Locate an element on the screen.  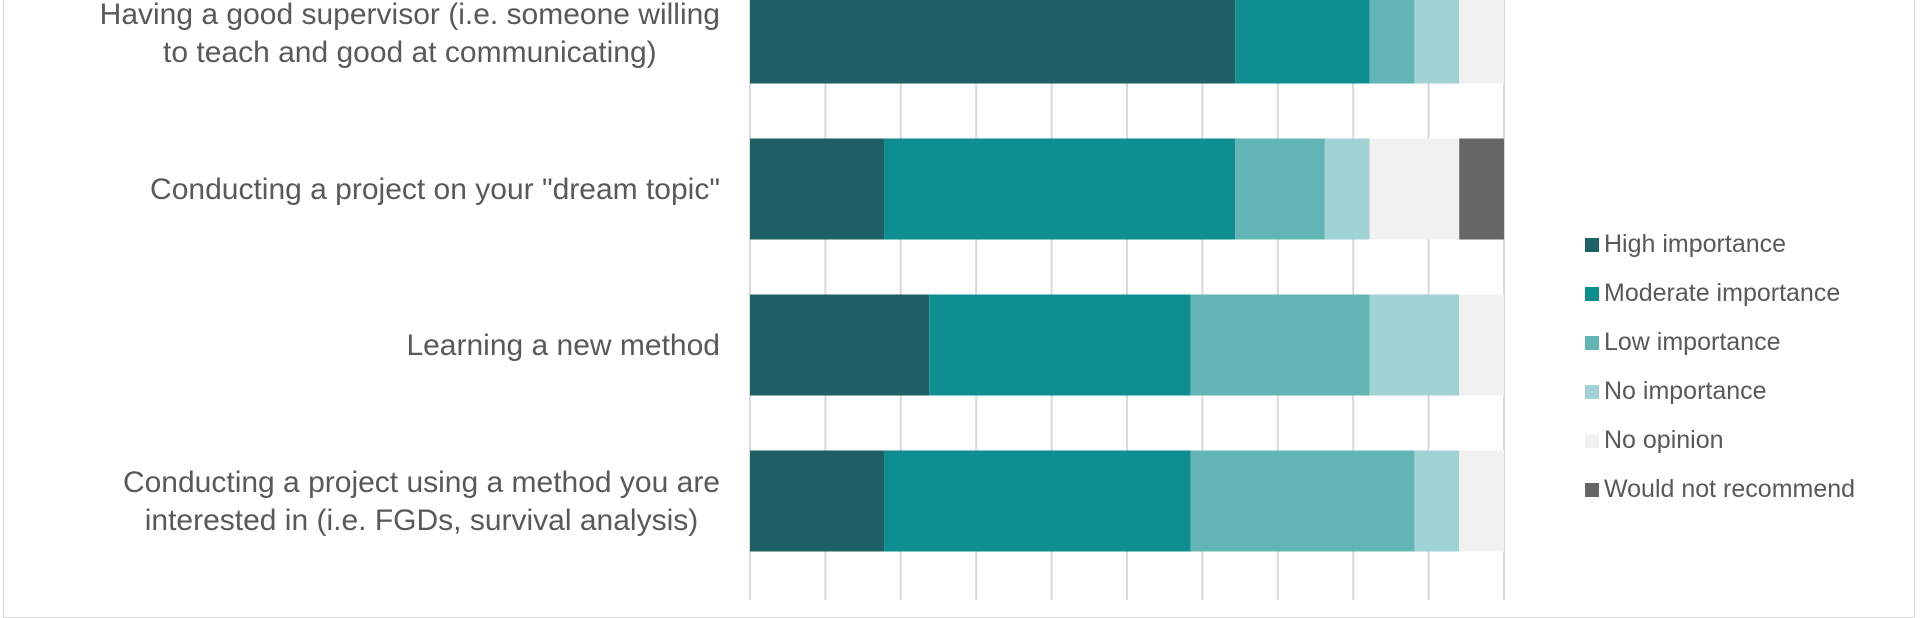
legend-item: No opinion is located at coordinates (1720, 440).